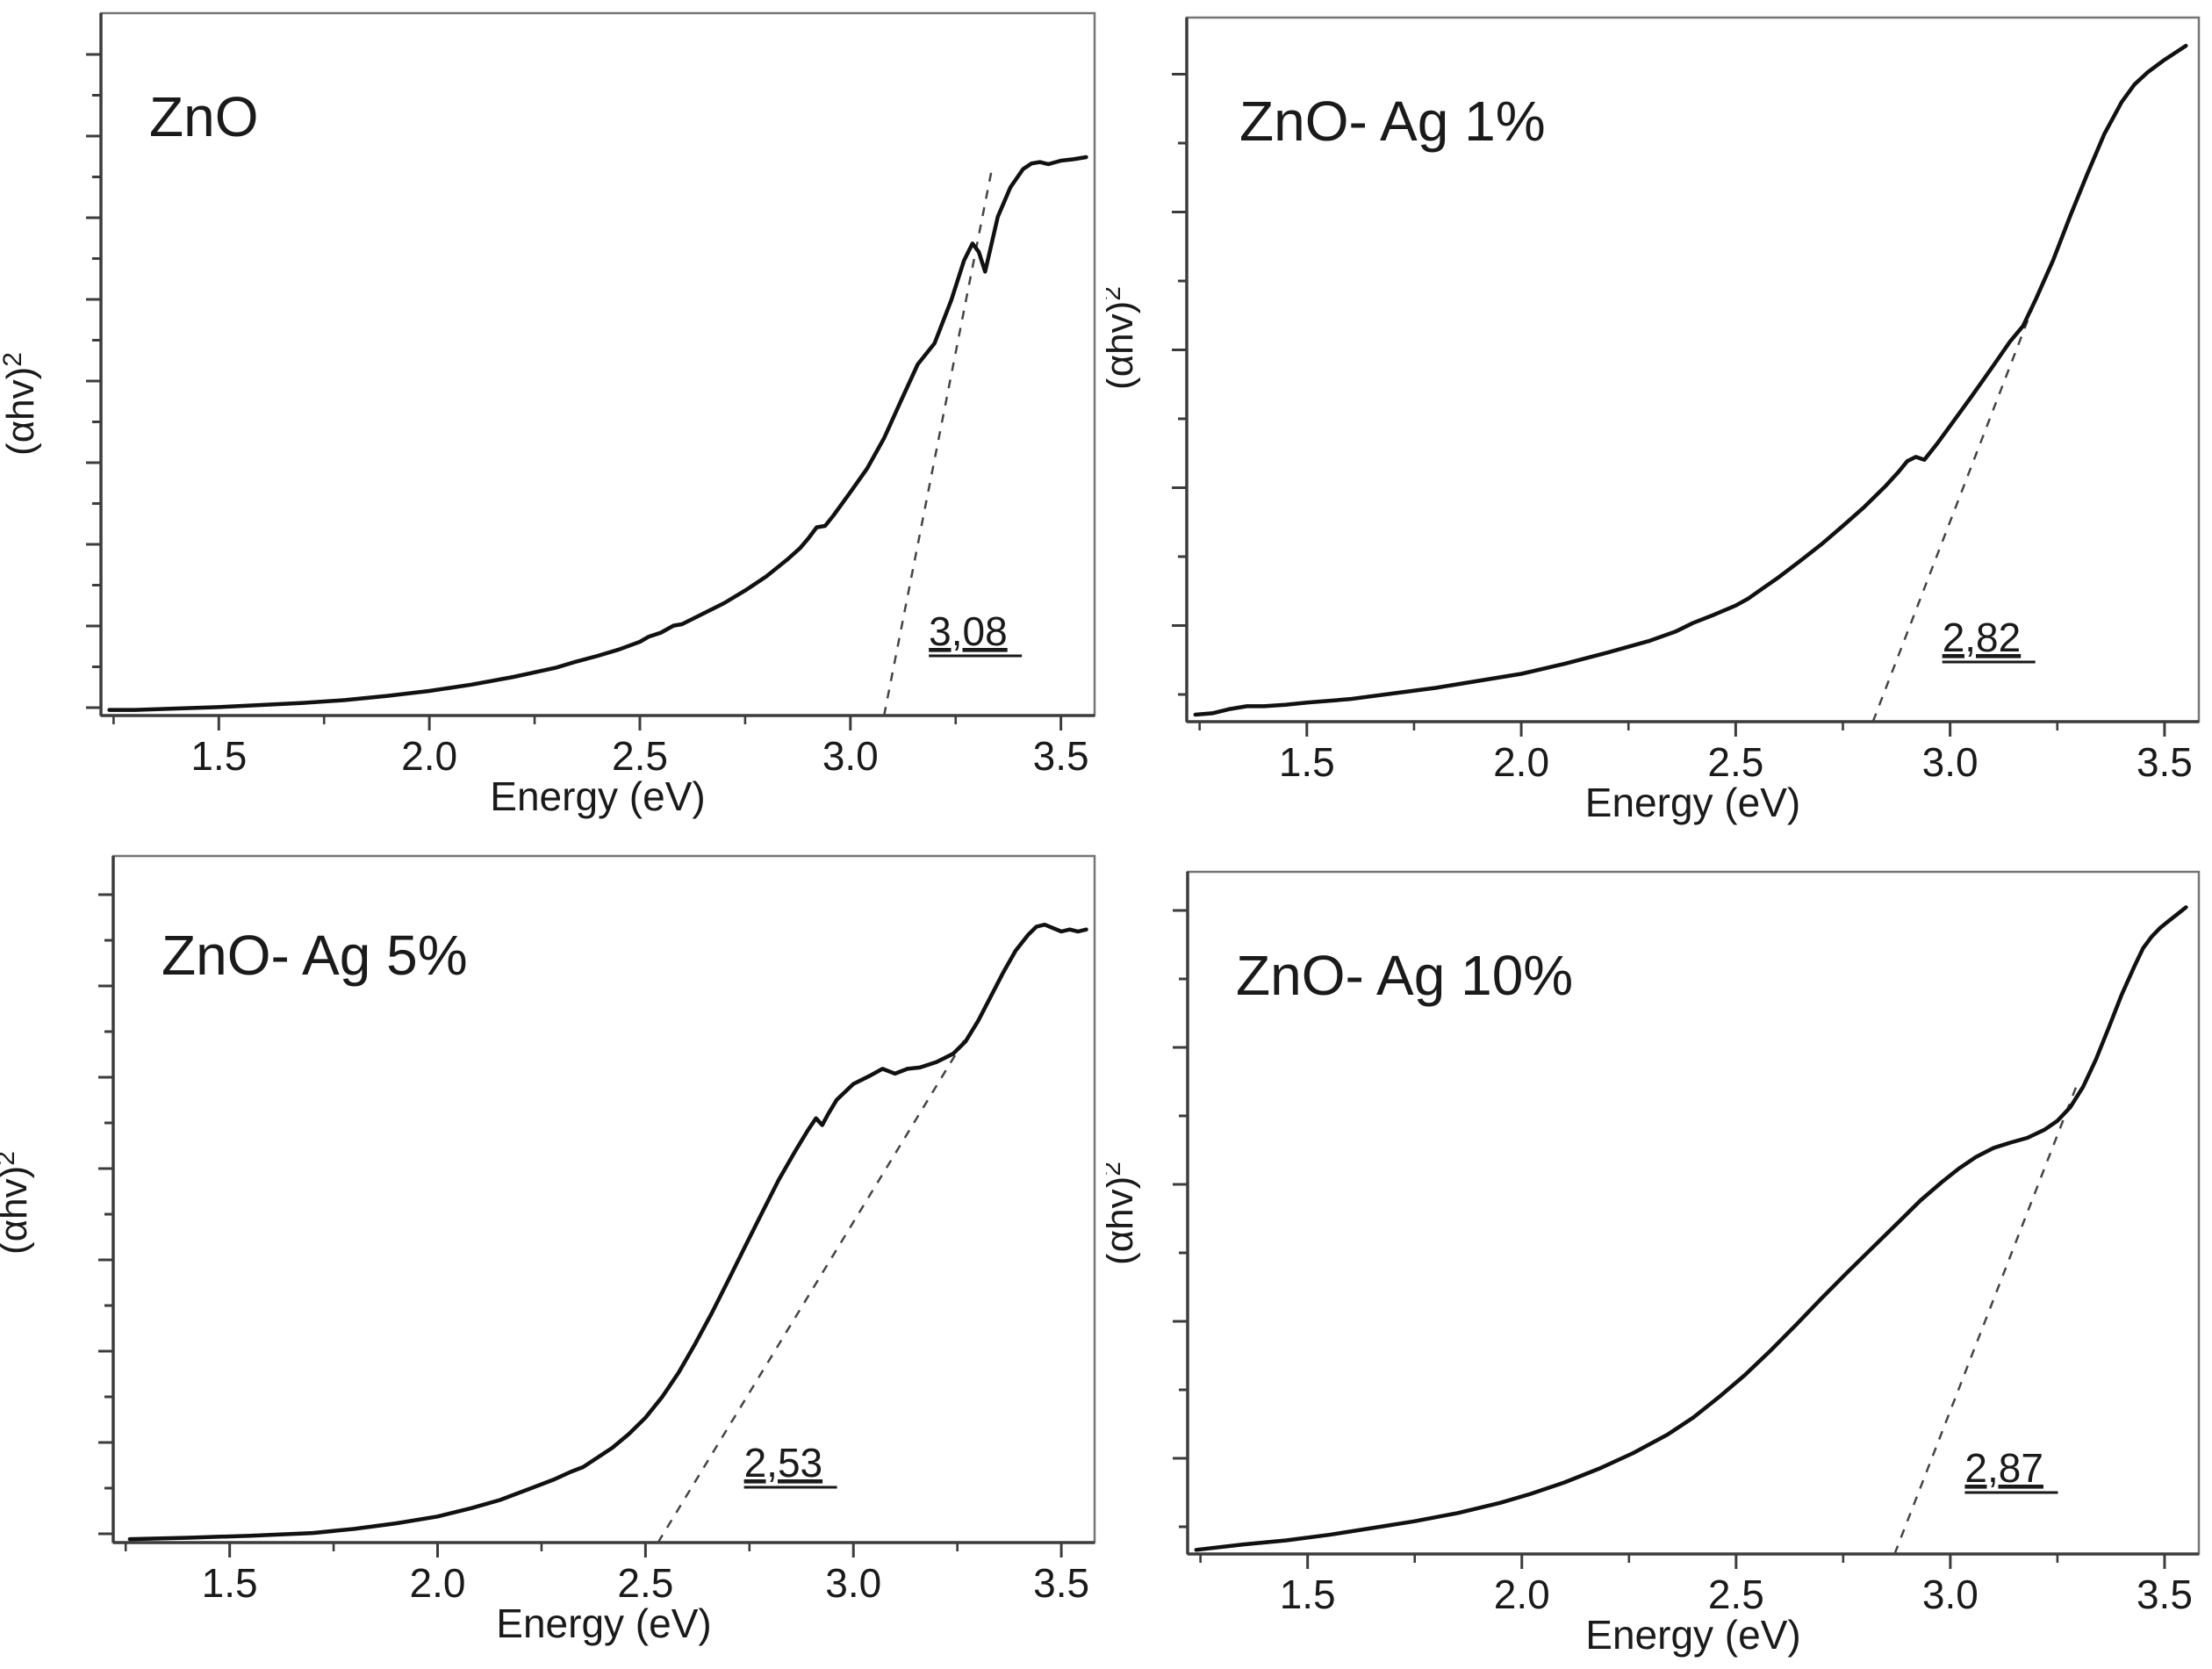 The image size is (2212, 1669). I want to click on band-gap-value-label: 3,08, so click(968, 631).